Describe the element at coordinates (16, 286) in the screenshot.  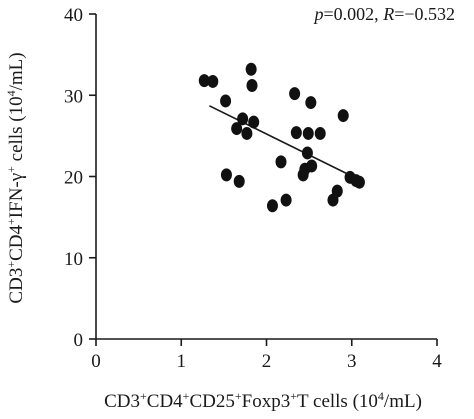
I see `y-label-part: CD3` at that location.